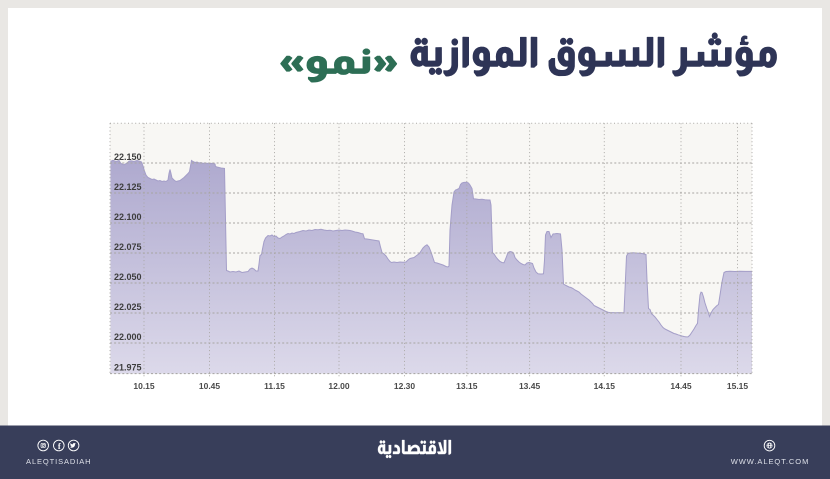 This screenshot has height=479, width=830. I want to click on svg-text: 12.30, so click(405, 386).